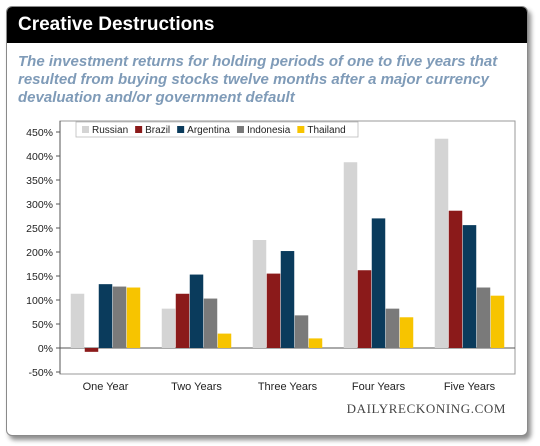  What do you see at coordinates (426, 408) in the screenshot?
I see `watermark: DAILYRECKONING.COM` at bounding box center [426, 408].